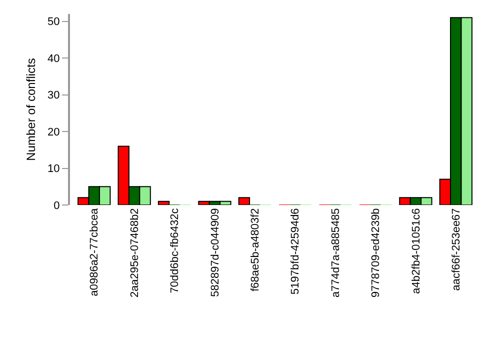 This screenshot has height=350, width=500. What do you see at coordinates (54, 96) in the screenshot?
I see `y-tick-label: 30` at bounding box center [54, 96].